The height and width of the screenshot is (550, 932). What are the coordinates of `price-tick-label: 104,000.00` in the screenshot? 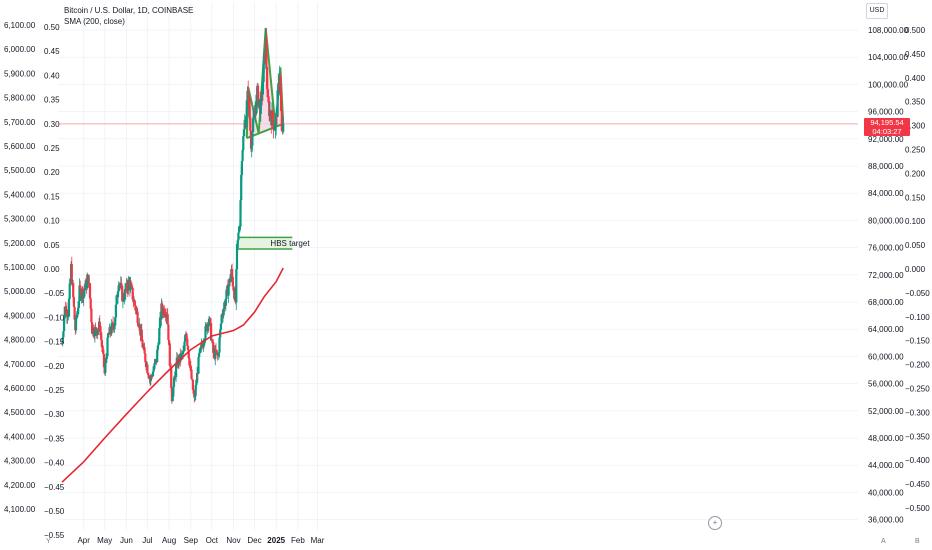 It's located at (888, 57).